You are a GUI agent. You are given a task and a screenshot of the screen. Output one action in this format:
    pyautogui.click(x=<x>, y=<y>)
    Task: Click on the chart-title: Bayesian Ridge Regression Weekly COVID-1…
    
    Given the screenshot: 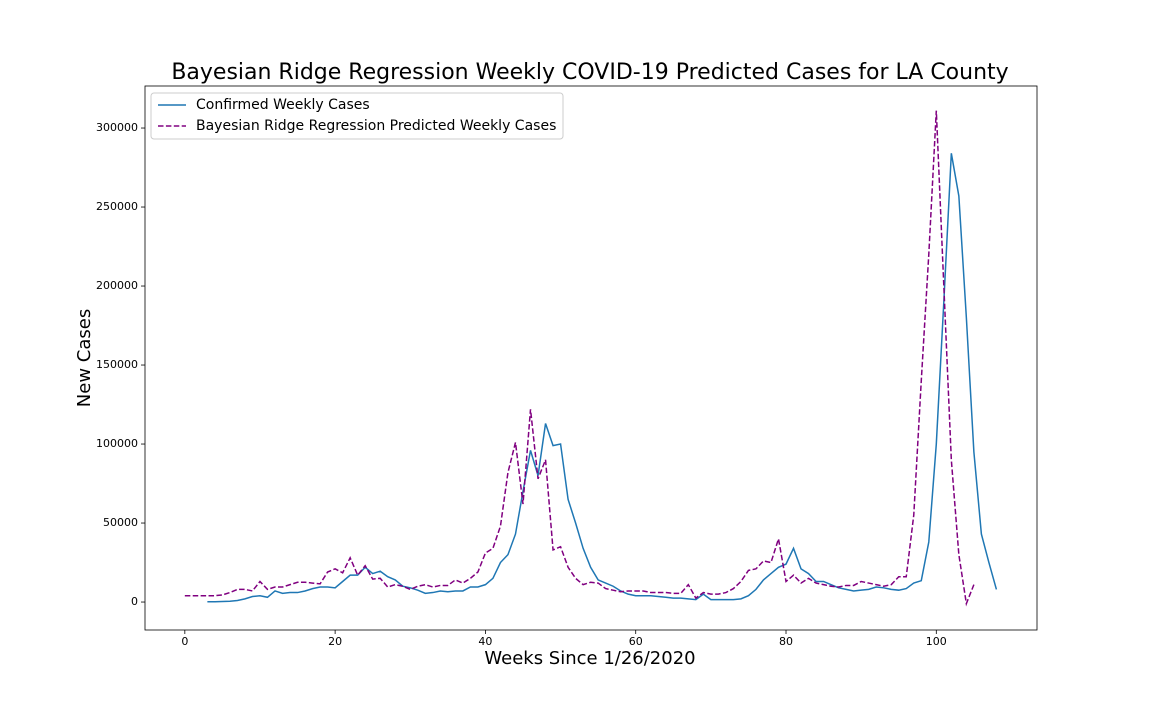 What is the action you would take?
    pyautogui.click(x=589, y=72)
    